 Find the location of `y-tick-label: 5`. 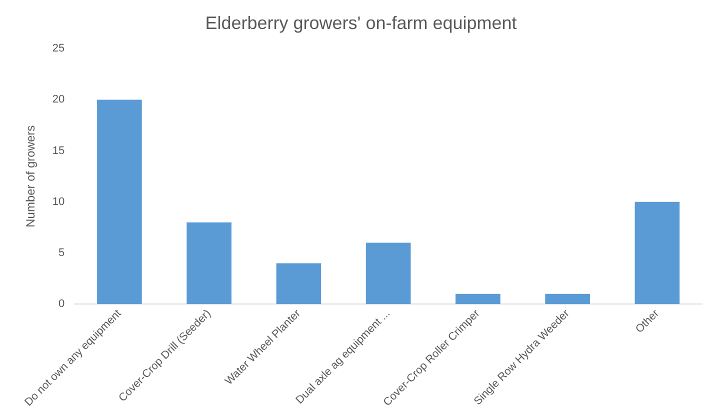

y-tick-label: 5 is located at coordinates (61, 253).